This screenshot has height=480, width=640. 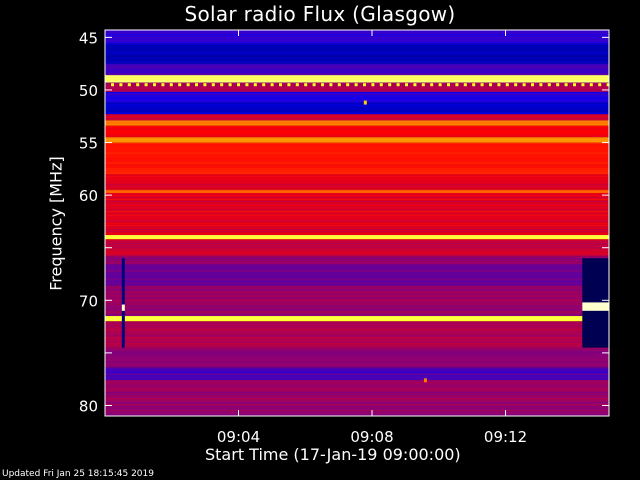 I want to click on chart-title: Solar radio Flux (Glasgow), so click(x=320, y=14).